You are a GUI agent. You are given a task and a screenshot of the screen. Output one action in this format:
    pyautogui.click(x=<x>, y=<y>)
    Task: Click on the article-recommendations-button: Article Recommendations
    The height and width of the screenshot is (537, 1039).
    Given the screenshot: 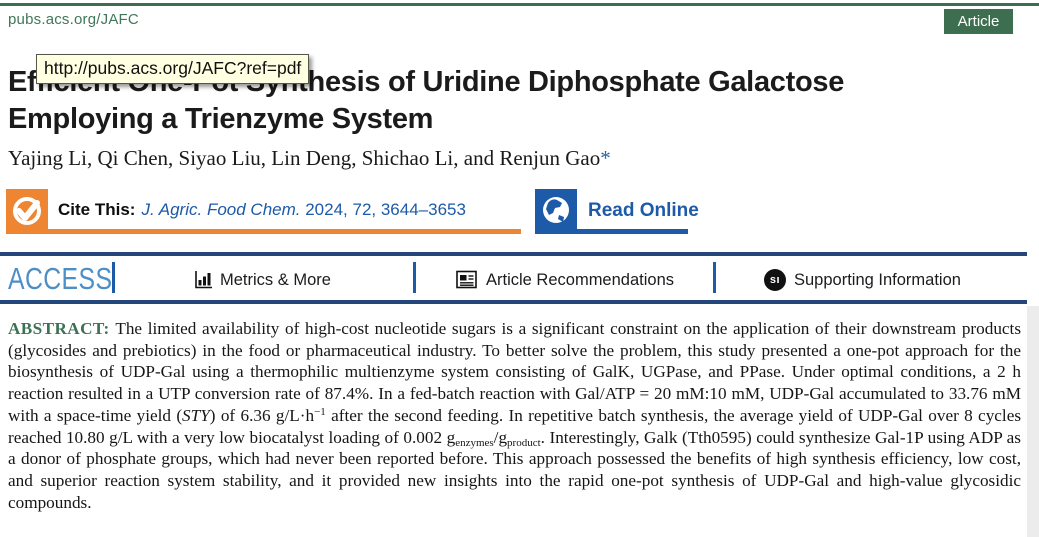 What is the action you would take?
    pyautogui.click(x=580, y=280)
    